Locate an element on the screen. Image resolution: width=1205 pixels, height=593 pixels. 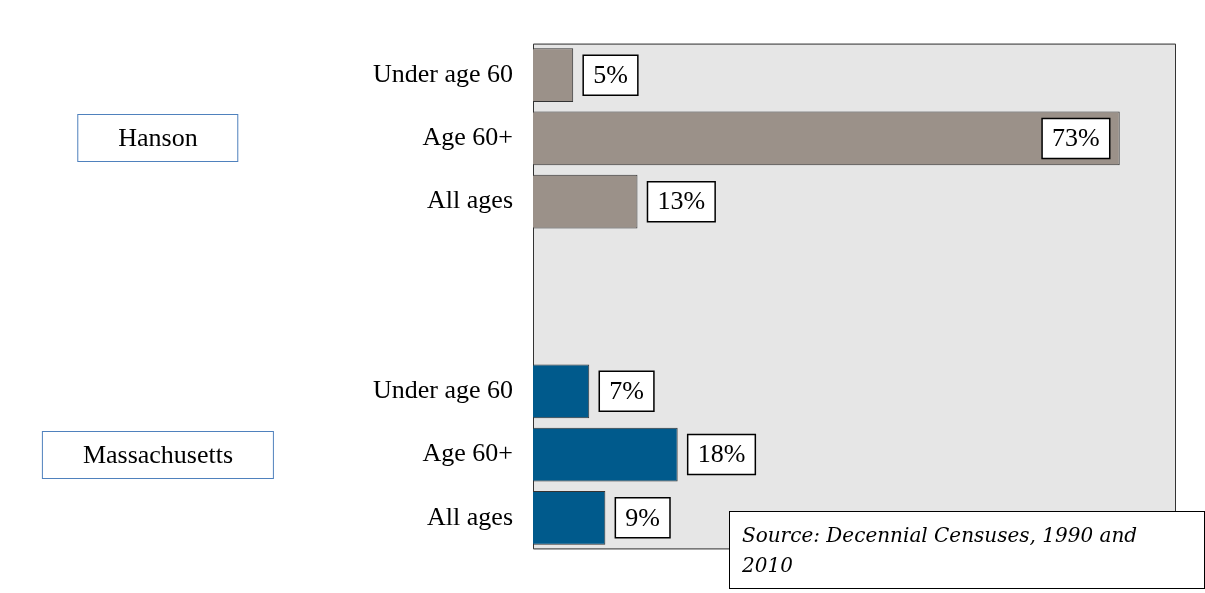
data-label: 9% is located at coordinates (642, 517).